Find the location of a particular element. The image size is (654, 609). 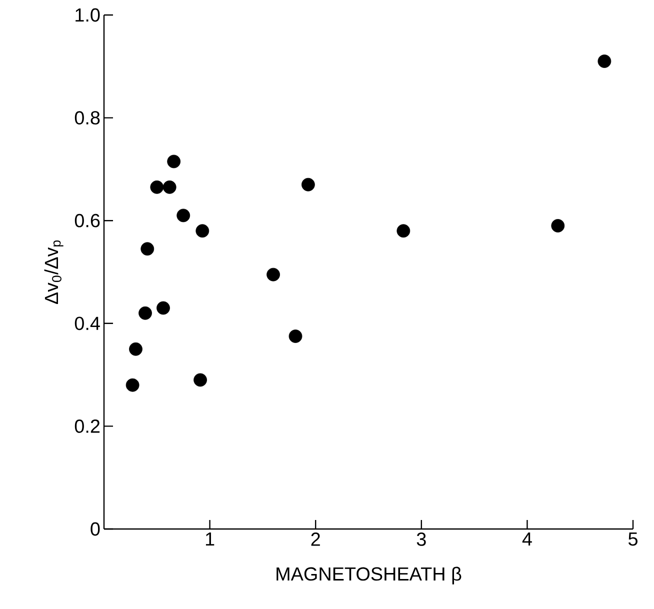

y-axis-title: Δv$_{0}$/Δv$_{p}$ is located at coordinates (54, 272).